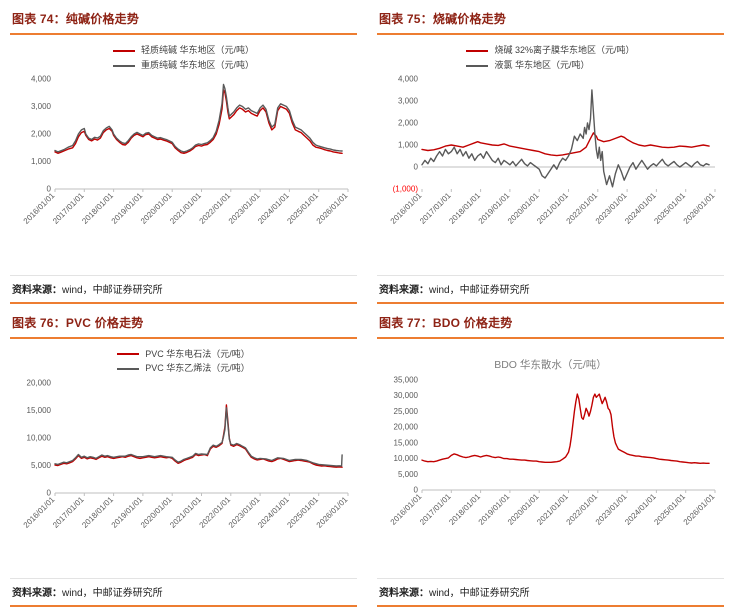 Image resolution: width=734 pixels, height=607 pixels. Describe the element at coordinates (406, 379) in the screenshot. I see `svg-text: 35,000` at that location.